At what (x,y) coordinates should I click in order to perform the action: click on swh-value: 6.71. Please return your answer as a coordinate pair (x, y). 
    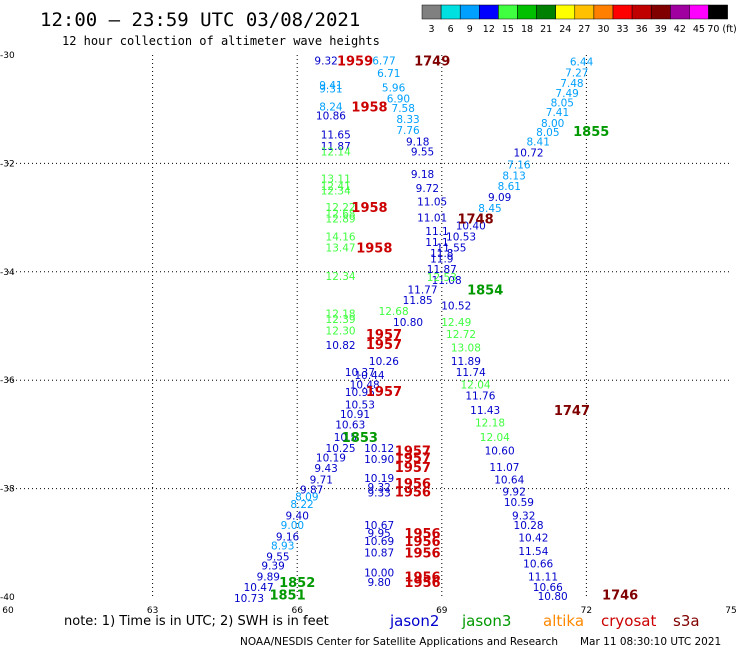
    Looking at the image, I should click on (388, 74).